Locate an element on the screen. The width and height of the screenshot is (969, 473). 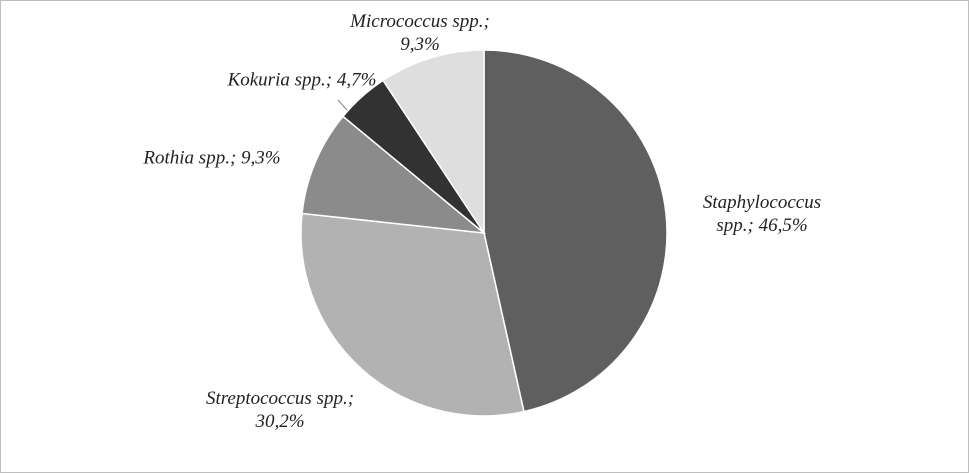
data-label: Micrococcus spp.; 9,3% is located at coordinates (420, 33).